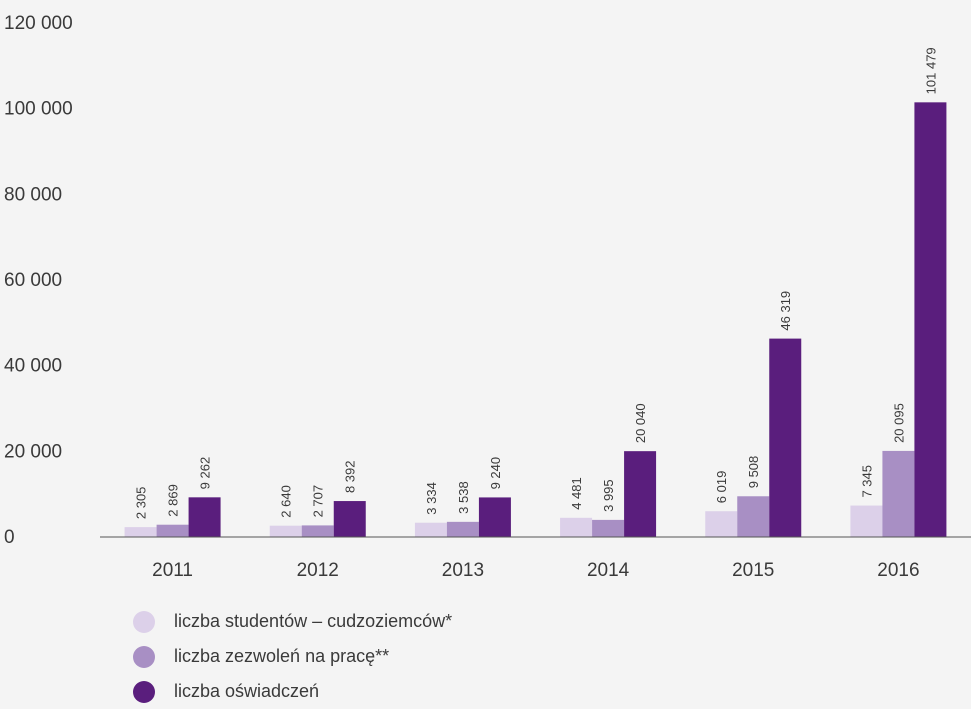  I want to click on data-label: 2 869, so click(173, 500).